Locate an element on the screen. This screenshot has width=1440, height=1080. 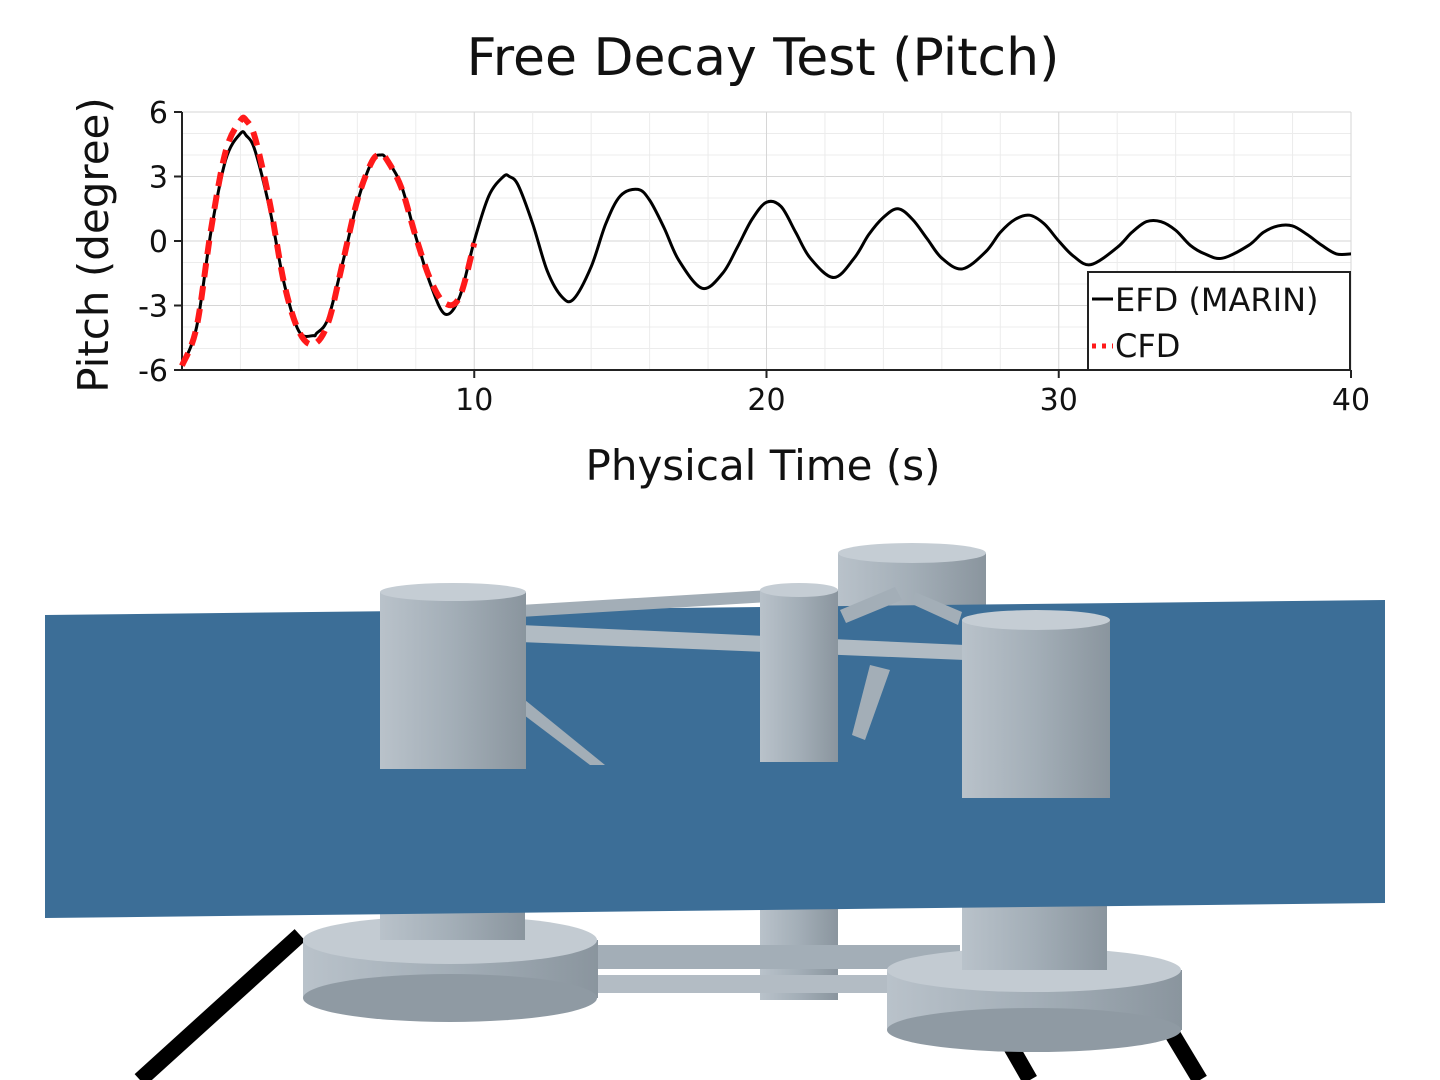
legend-box is located at coordinates (1219, 321).